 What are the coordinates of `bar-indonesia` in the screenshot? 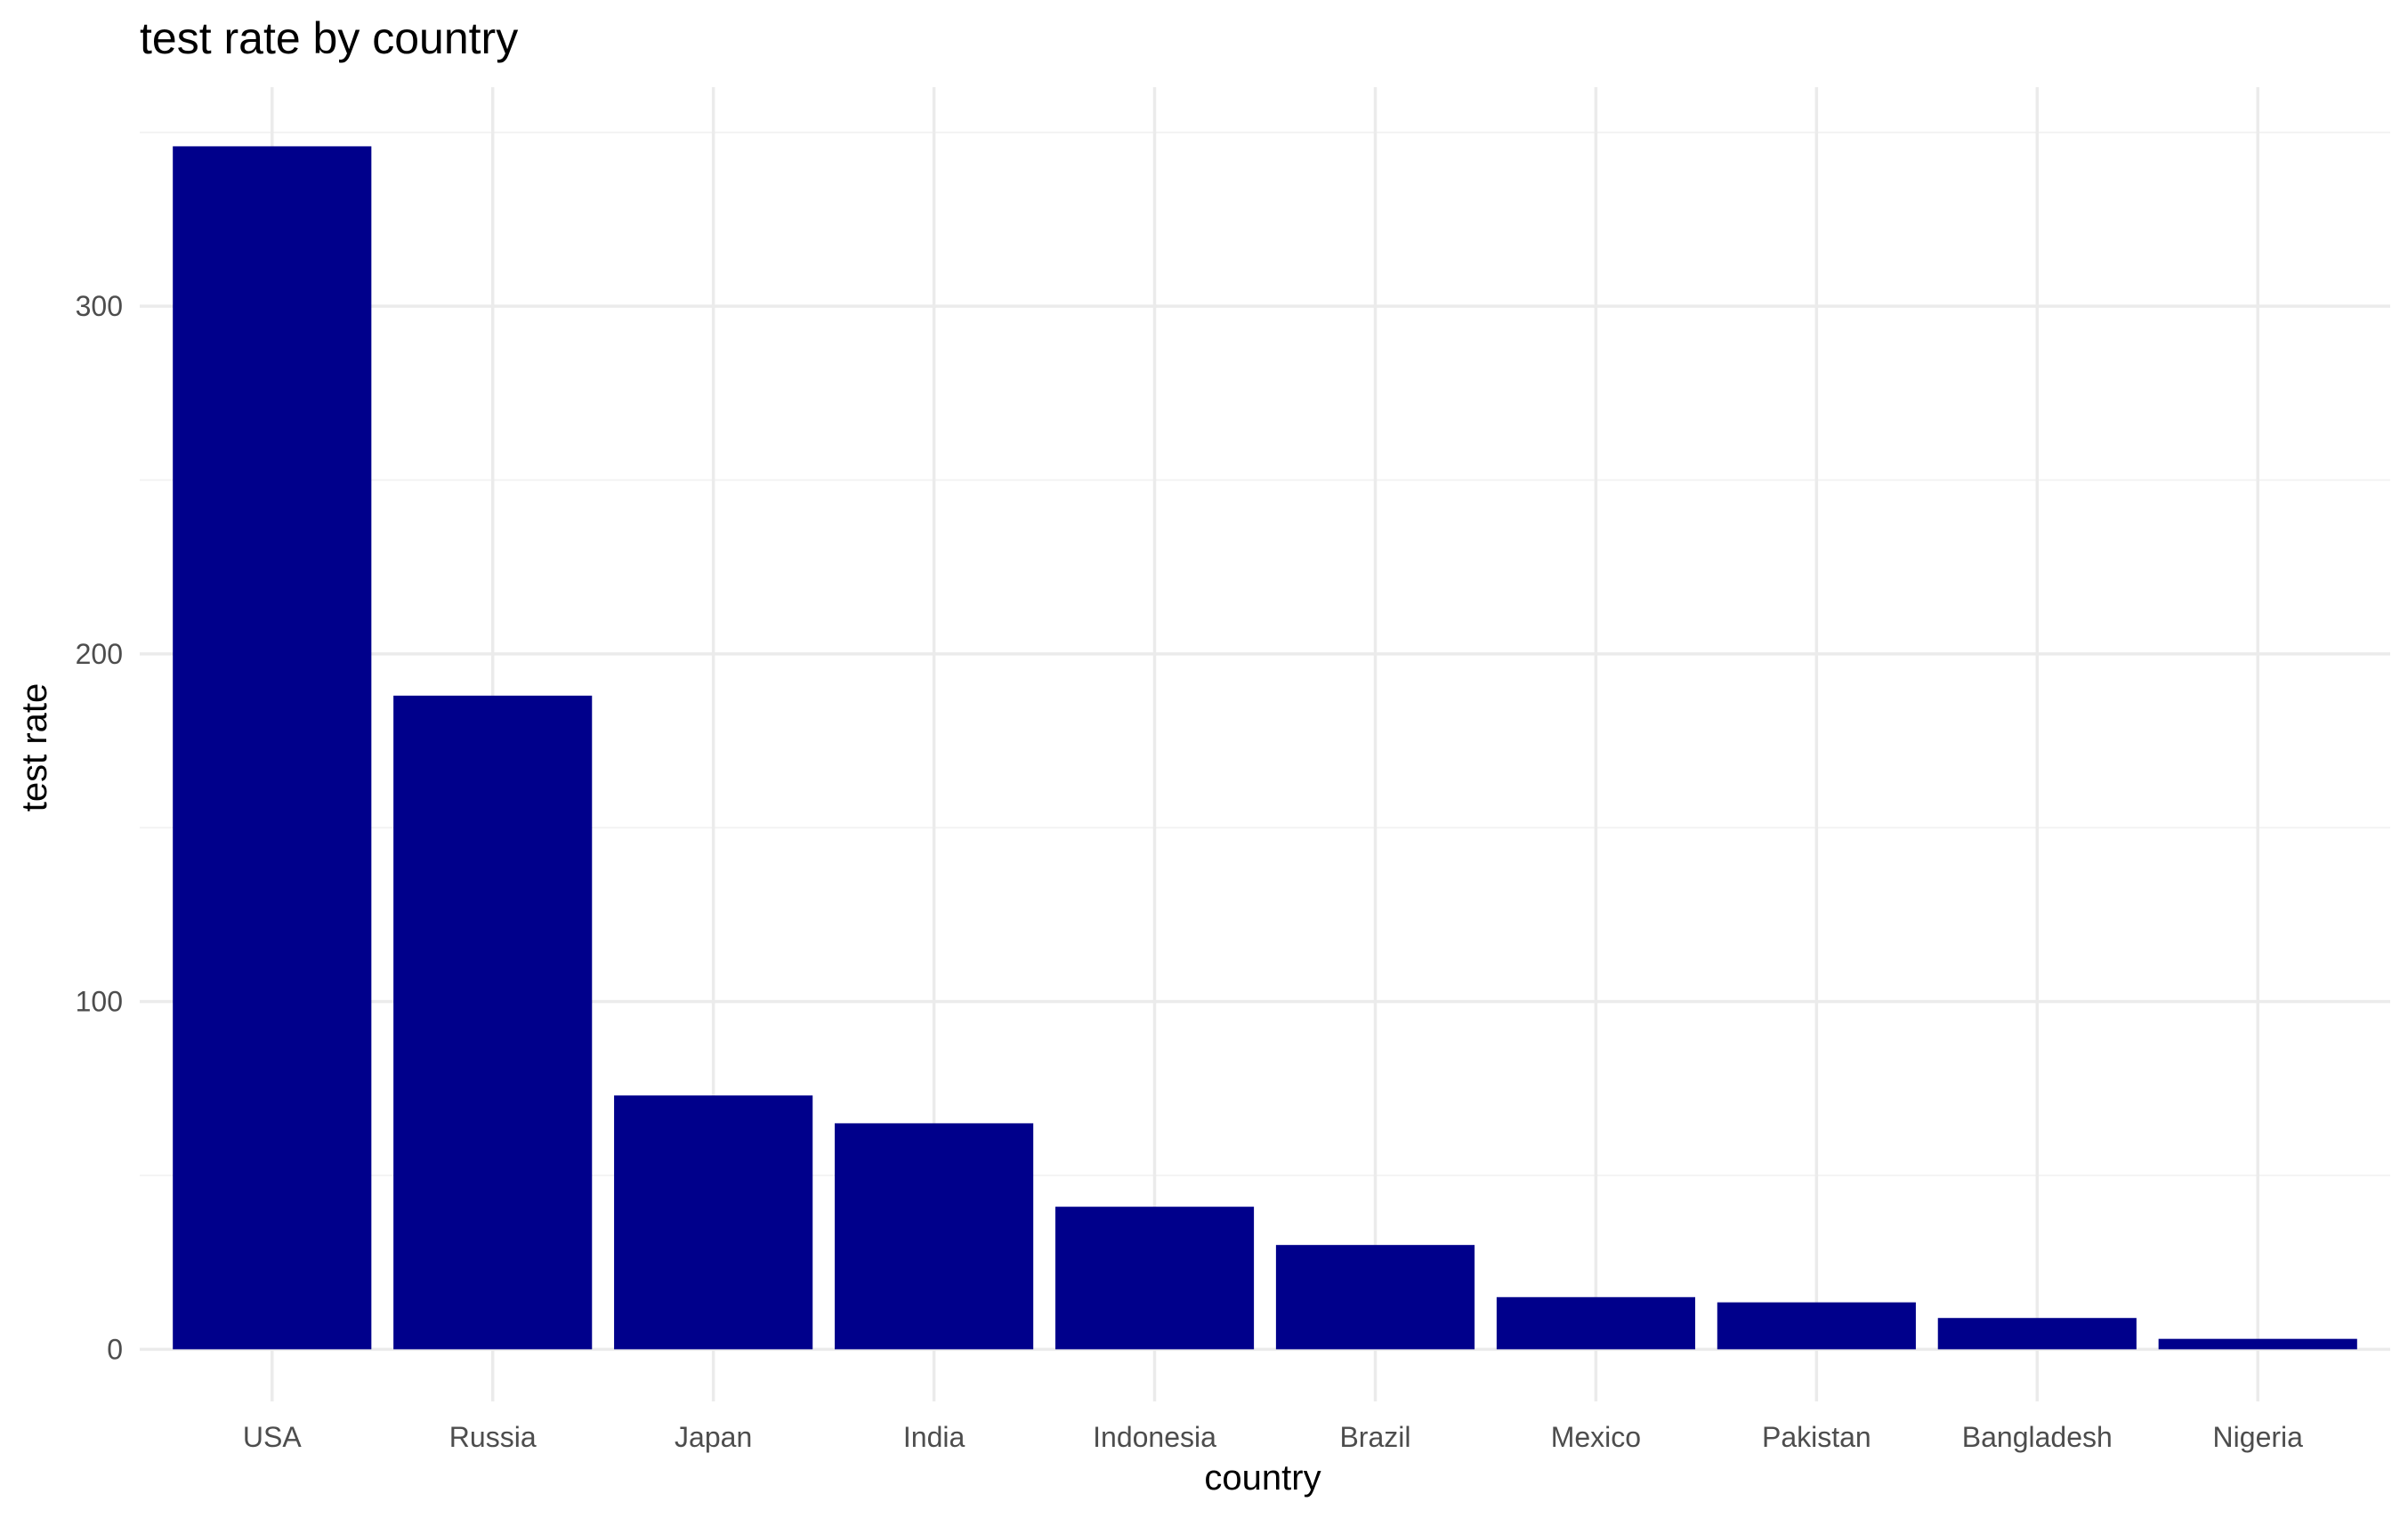 It's located at (1155, 1278).